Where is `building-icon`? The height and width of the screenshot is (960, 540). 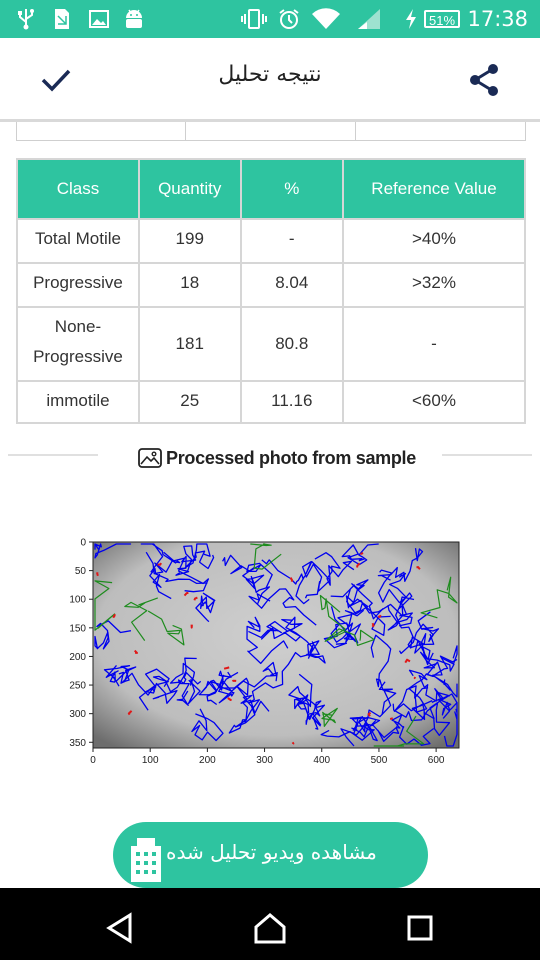 building-icon is located at coordinates (146, 860).